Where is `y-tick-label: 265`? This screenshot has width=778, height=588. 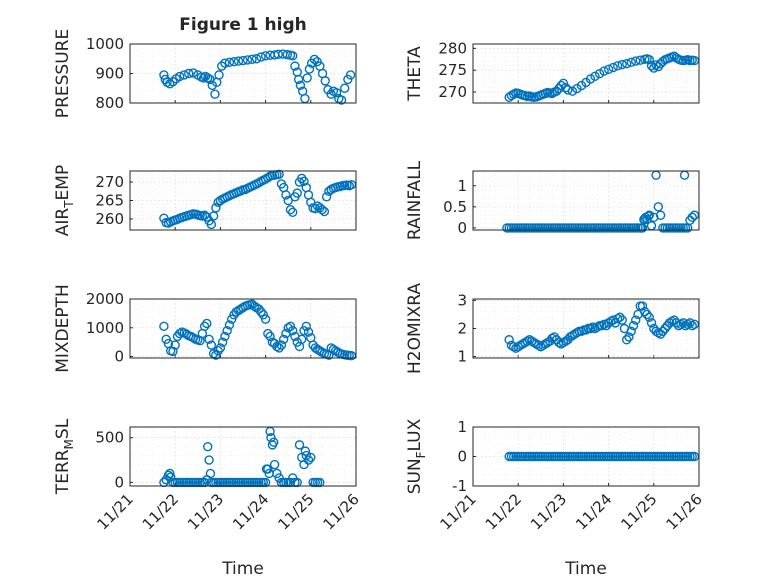
y-tick-label: 265 is located at coordinates (109, 201).